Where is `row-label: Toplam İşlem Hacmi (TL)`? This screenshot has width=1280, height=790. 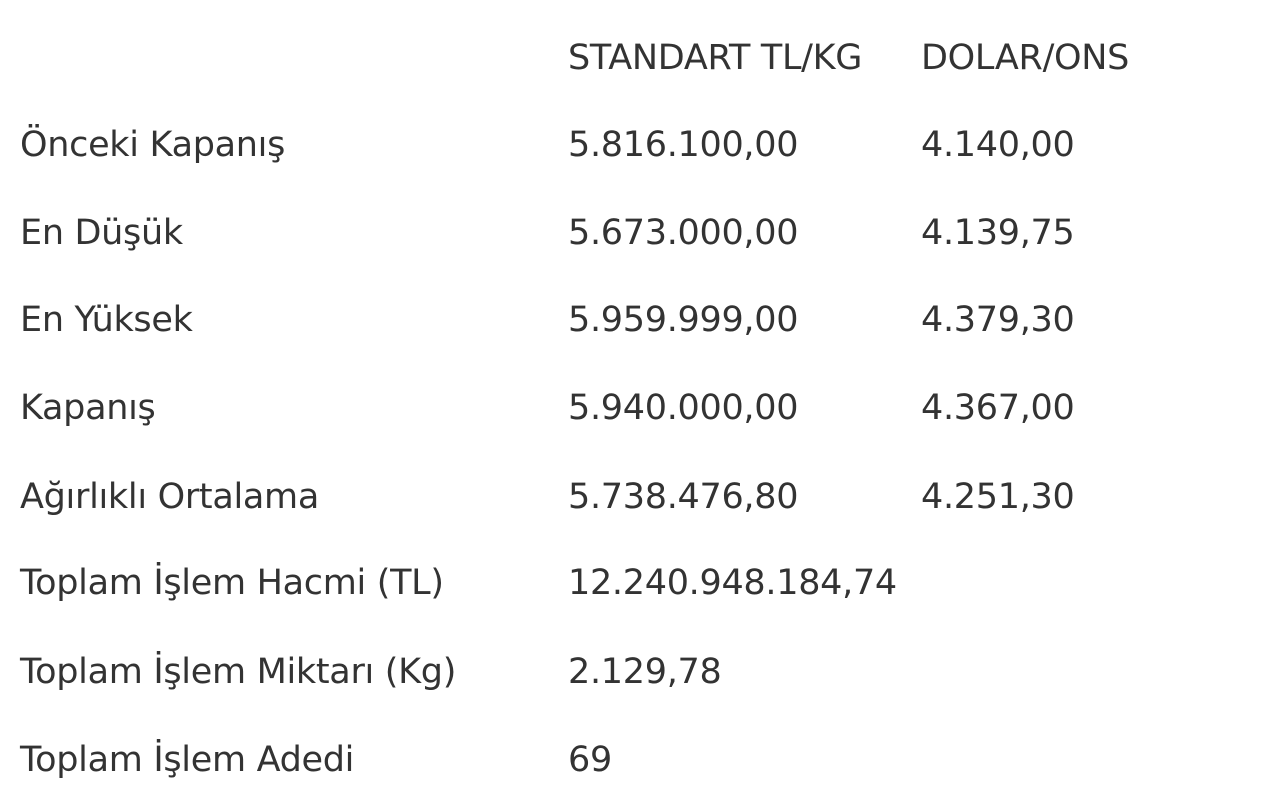
row-label: Toplam İşlem Hacmi (TL) is located at coordinates (232, 583).